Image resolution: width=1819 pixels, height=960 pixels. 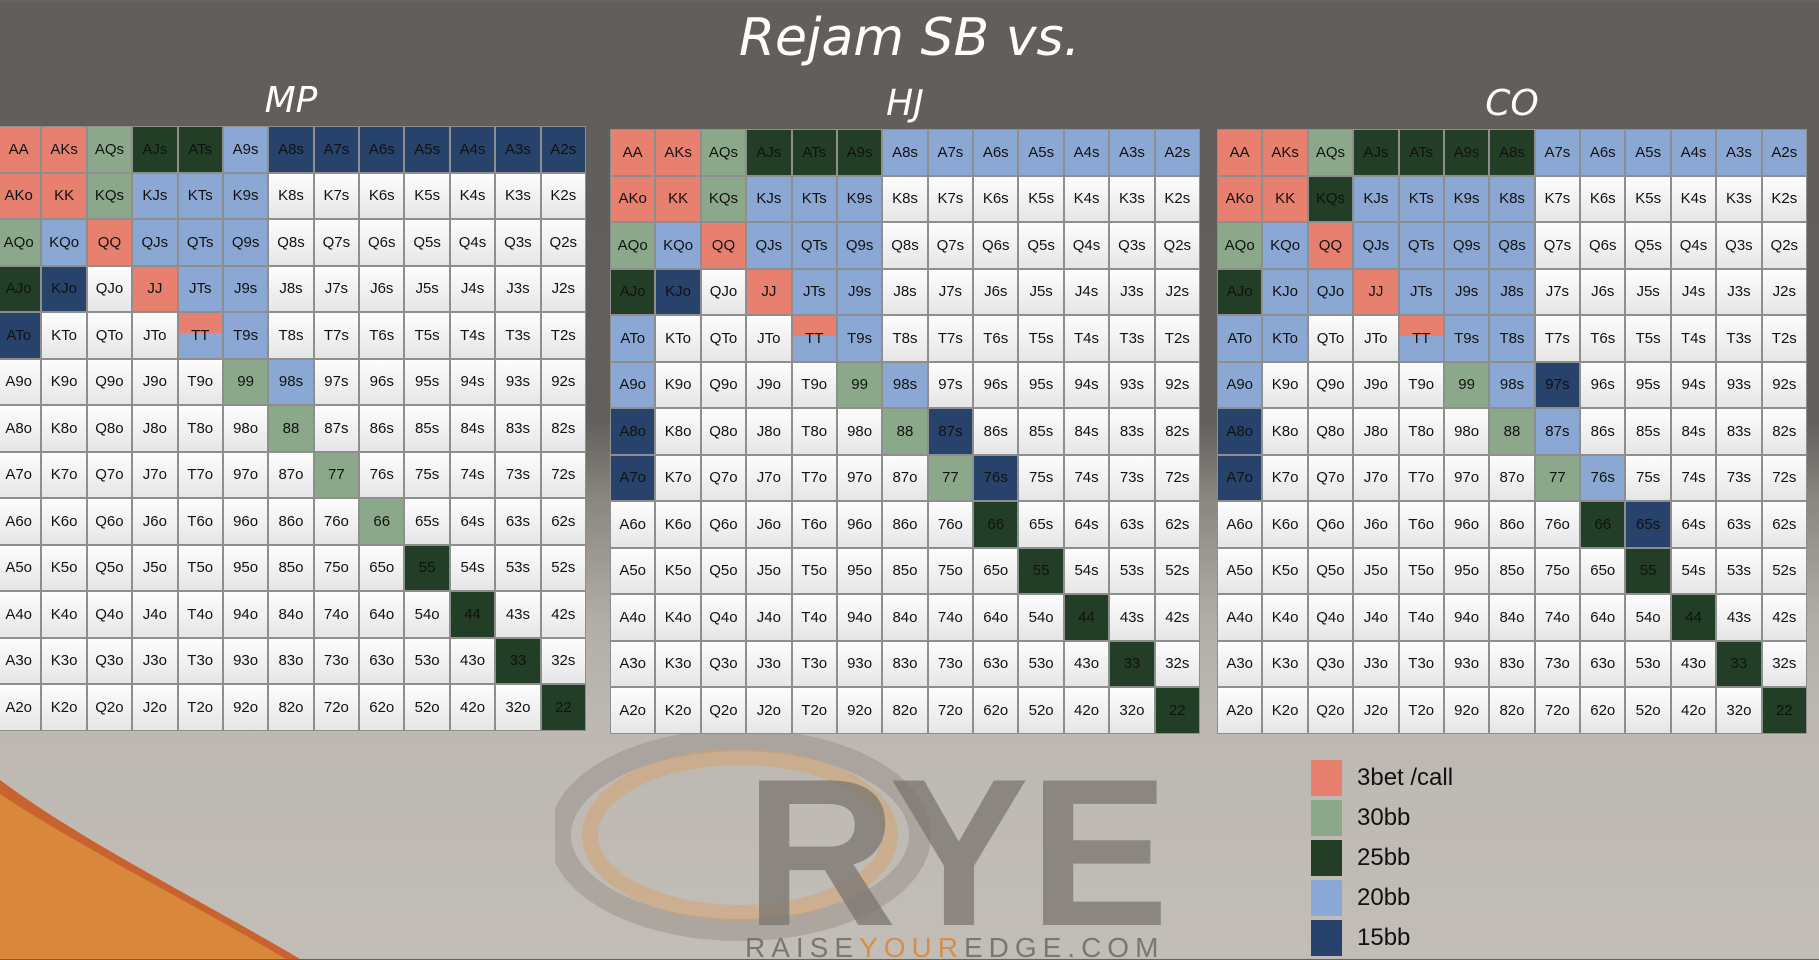 I want to click on hand-cell-t9s: T9s, so click(x=1466, y=338).